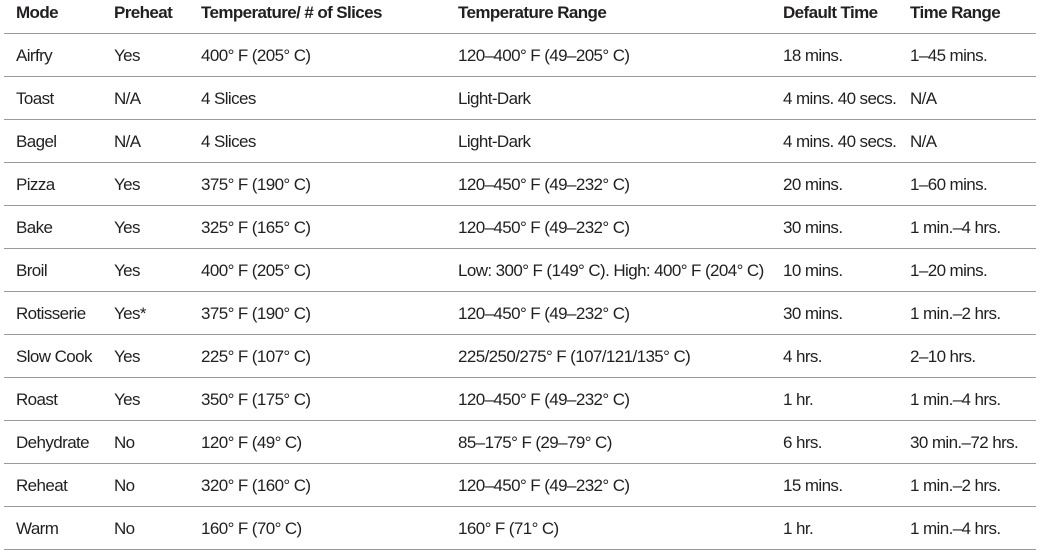 This screenshot has width=1058, height=556. Describe the element at coordinates (608, 442) in the screenshot. I see `cell-temperature-range: 85–175° F (29–79° C)` at that location.